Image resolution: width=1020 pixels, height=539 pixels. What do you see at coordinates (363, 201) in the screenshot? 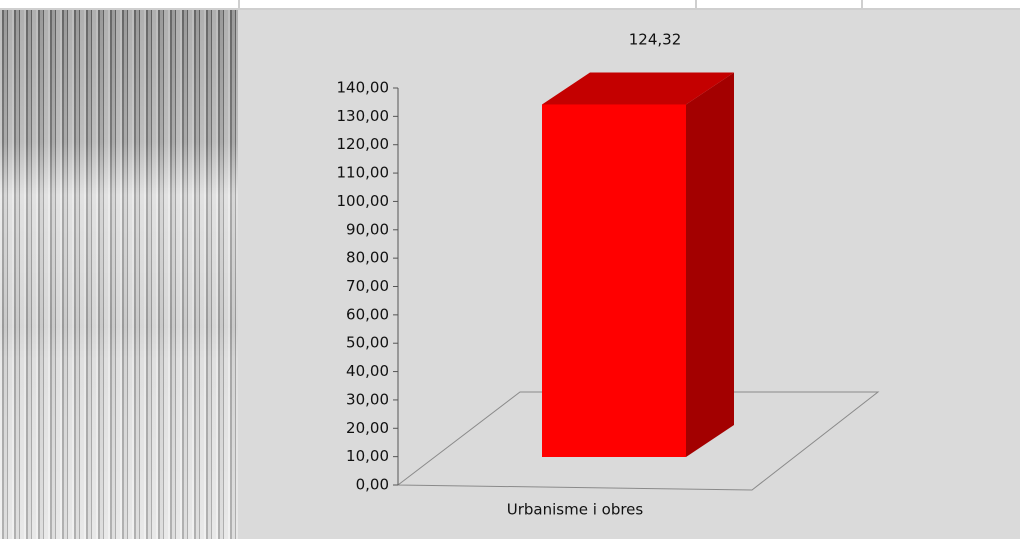
I see `y-tick-label: 100,00` at bounding box center [363, 201].